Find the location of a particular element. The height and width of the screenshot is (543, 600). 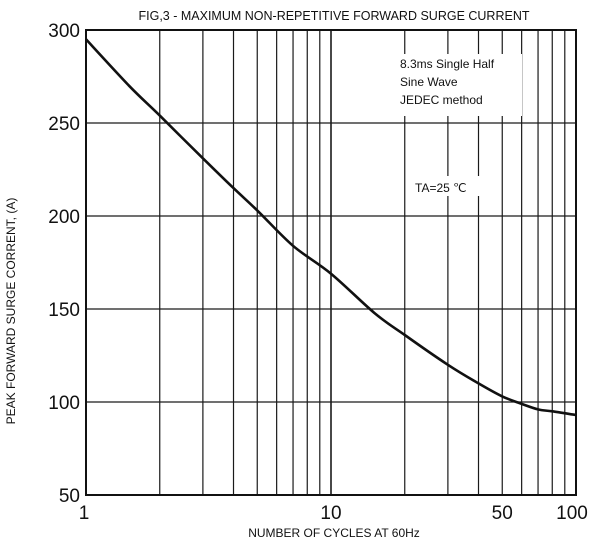

annotation-box is located at coordinates (458, 85).